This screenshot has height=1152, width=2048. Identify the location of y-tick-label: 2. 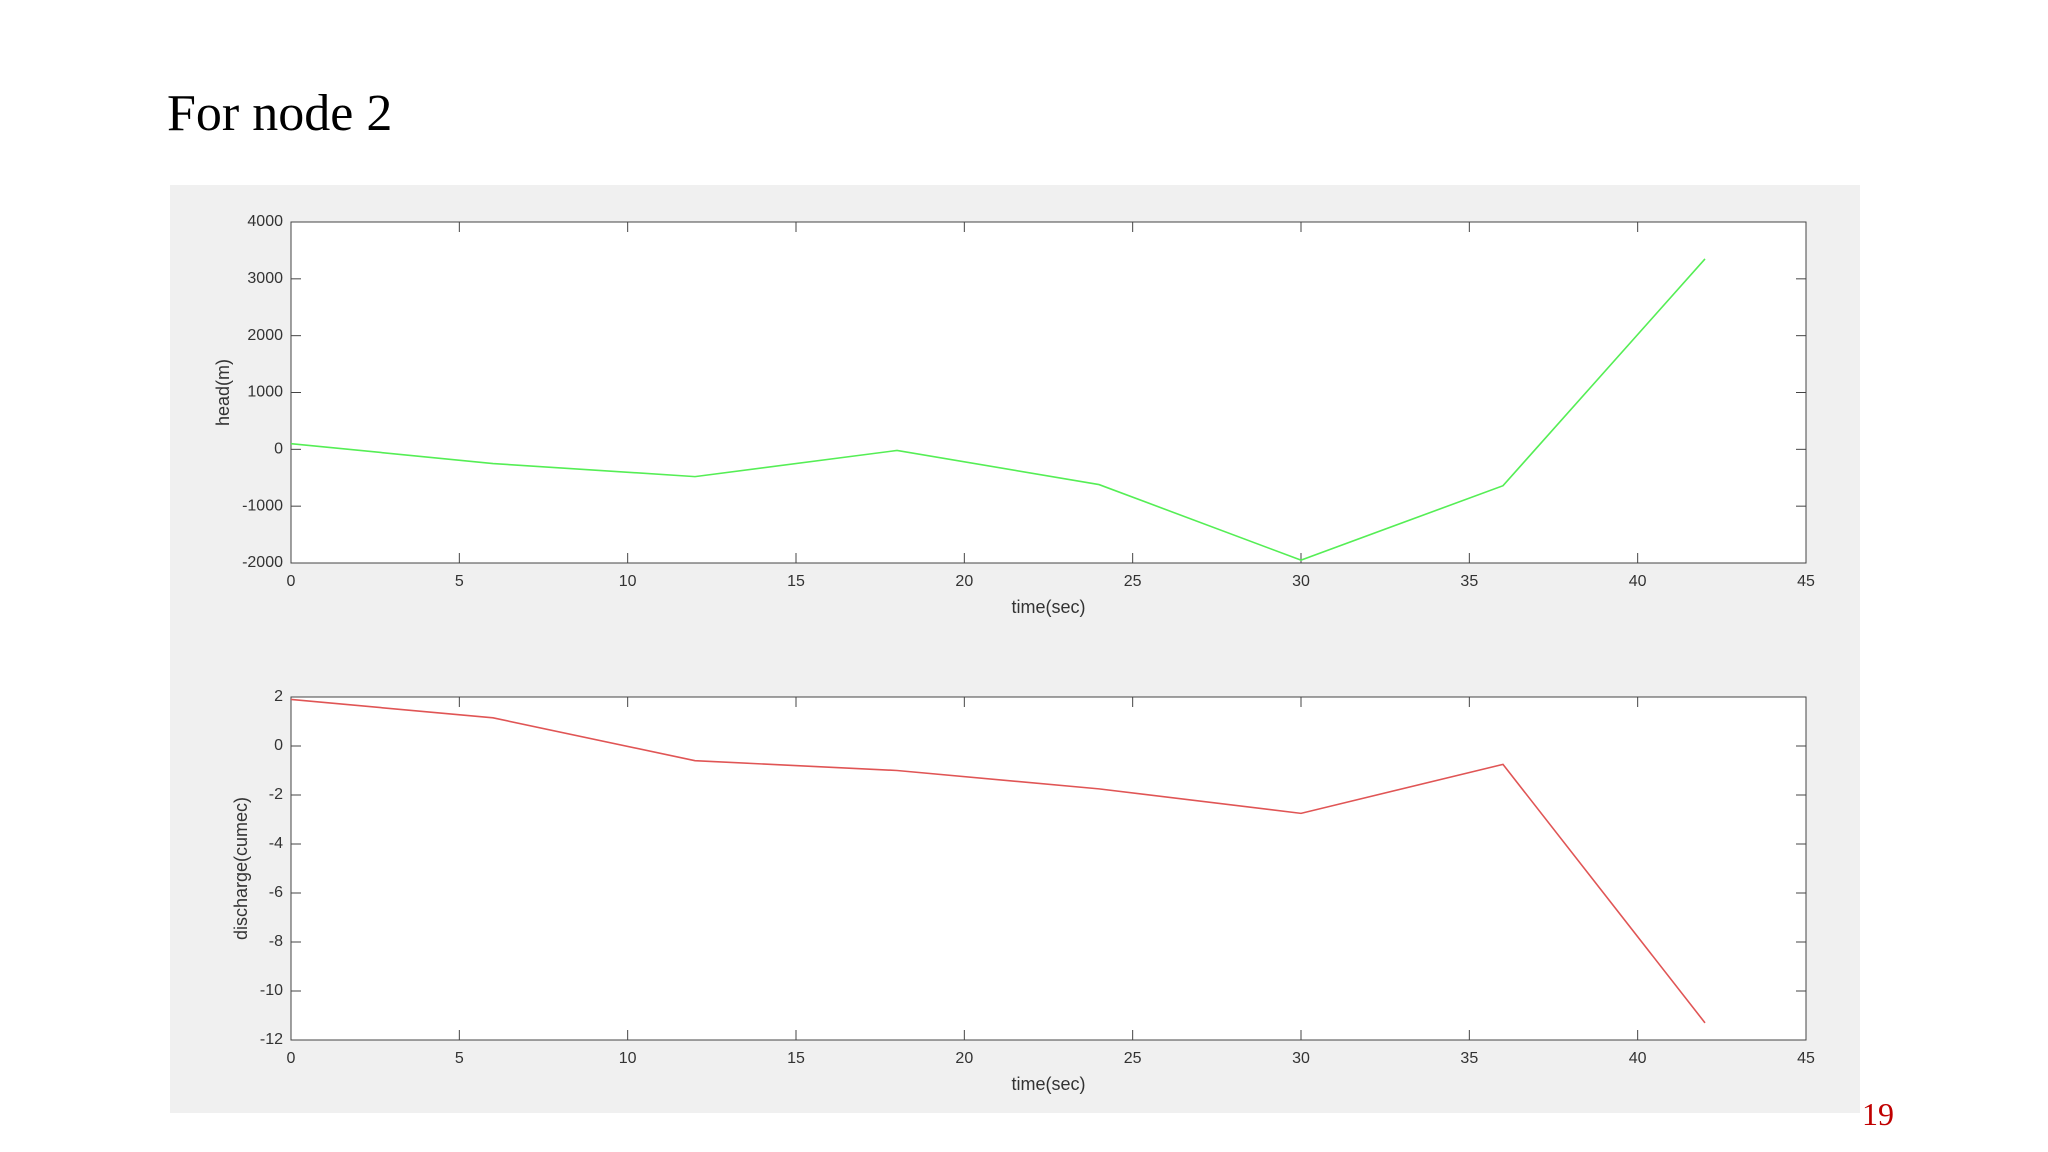
(278, 696).